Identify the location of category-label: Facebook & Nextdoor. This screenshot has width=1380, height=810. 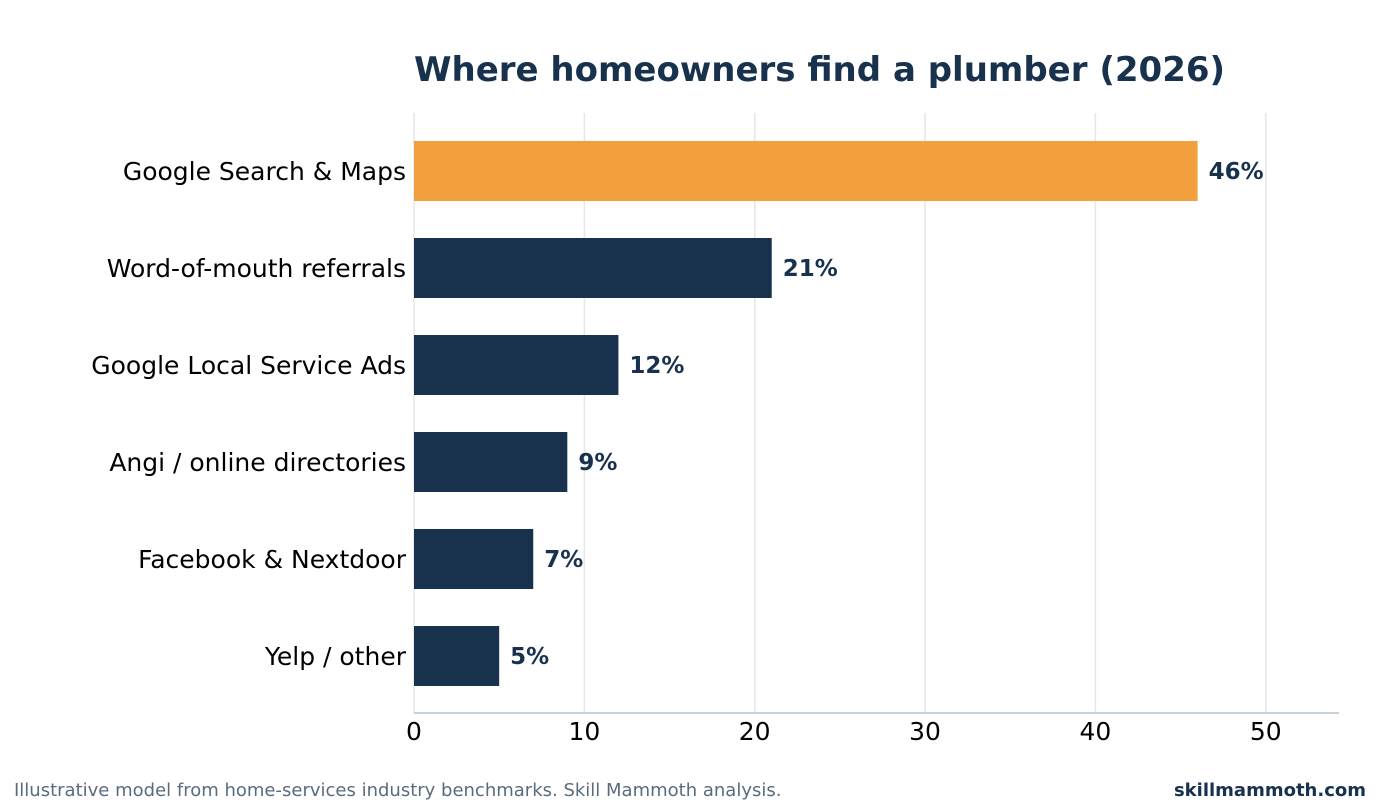
(272, 559).